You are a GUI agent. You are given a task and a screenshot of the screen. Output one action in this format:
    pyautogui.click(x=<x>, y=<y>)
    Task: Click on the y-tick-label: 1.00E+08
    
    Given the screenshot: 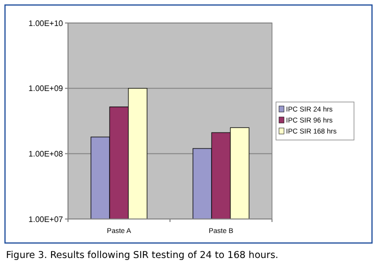 What is the action you would take?
    pyautogui.click(x=46, y=153)
    